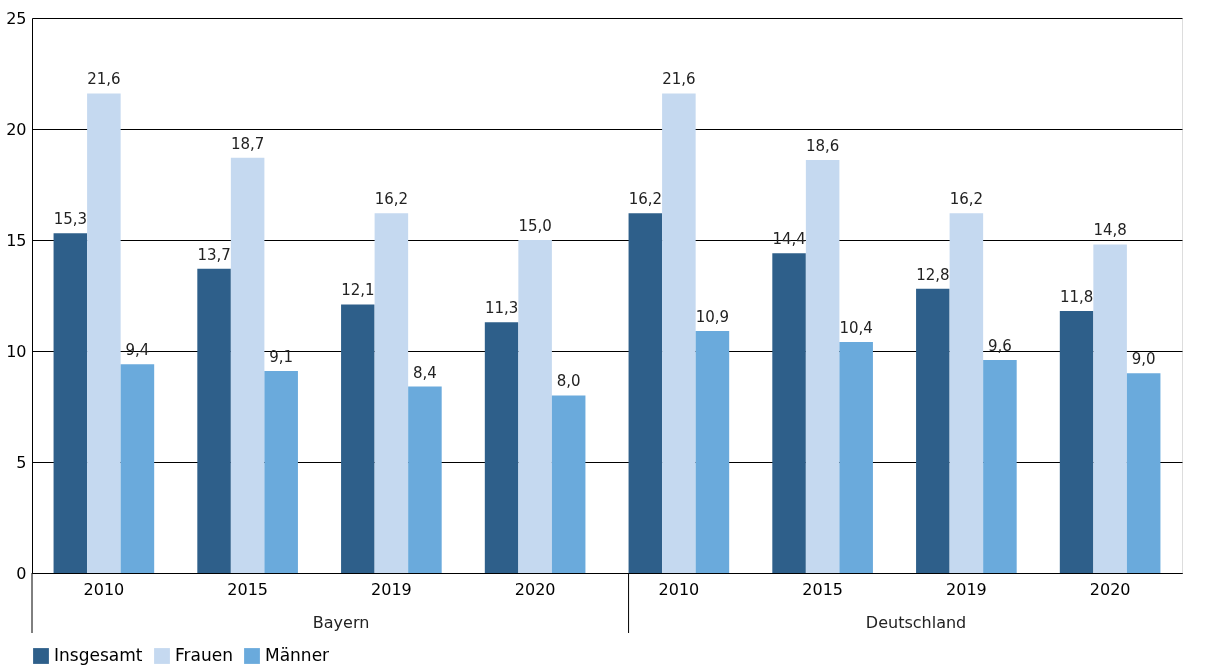  I want to click on text: Bayern, so click(341, 622).